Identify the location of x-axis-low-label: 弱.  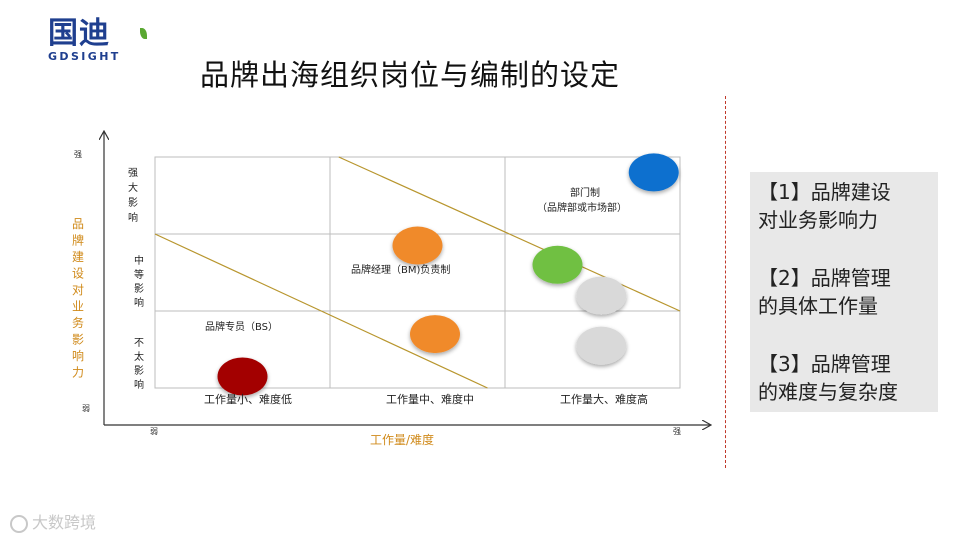
(154, 431).